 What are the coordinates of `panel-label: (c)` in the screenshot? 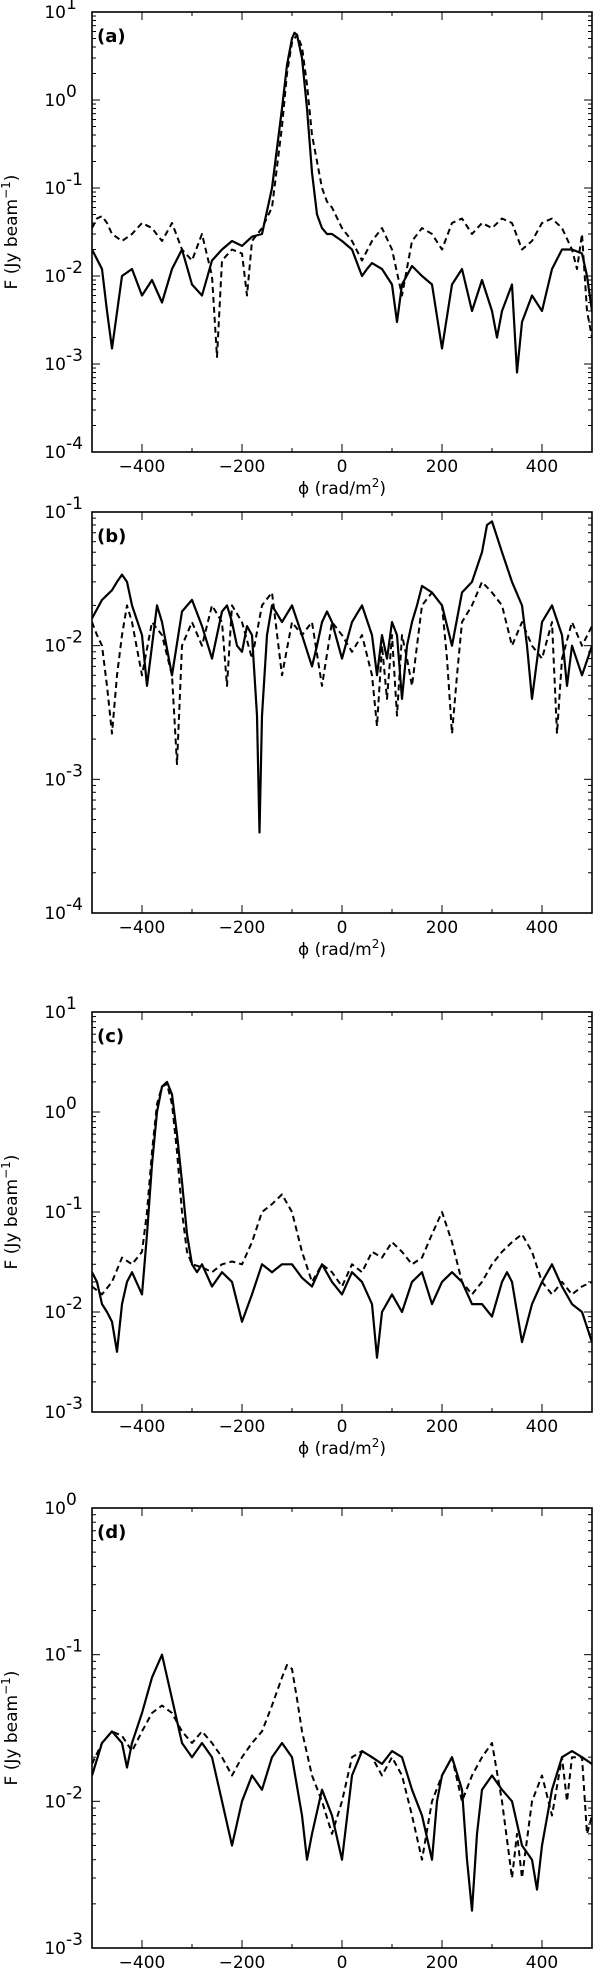 It's located at (110, 1036).